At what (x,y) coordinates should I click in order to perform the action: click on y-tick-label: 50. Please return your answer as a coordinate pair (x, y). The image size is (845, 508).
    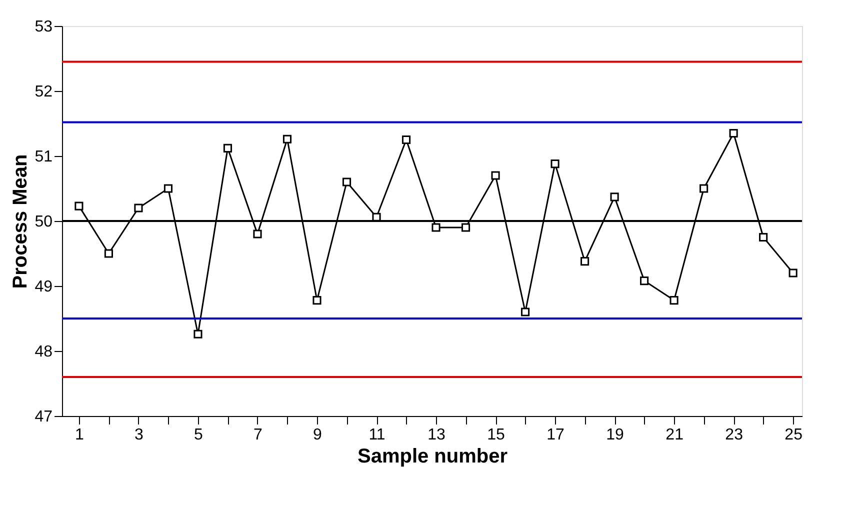
    Looking at the image, I should click on (43, 222).